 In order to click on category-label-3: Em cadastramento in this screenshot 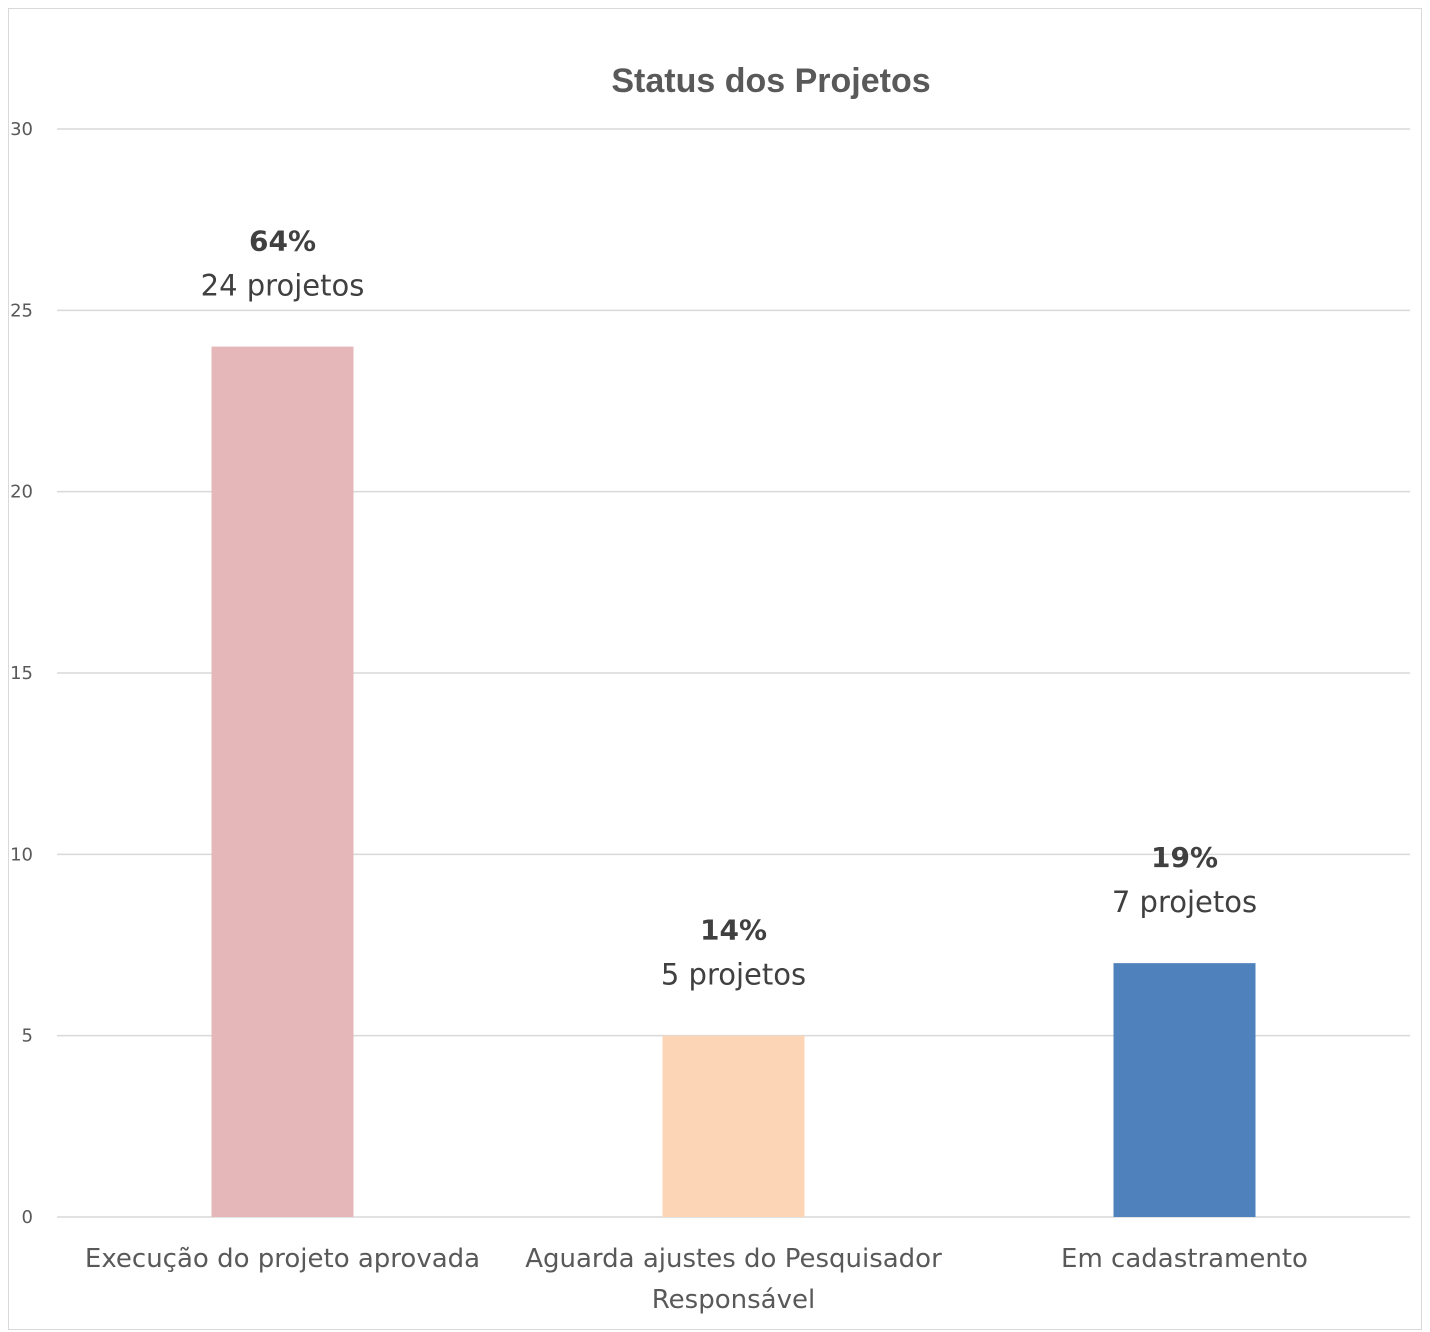, I will do `click(1184, 1259)`.